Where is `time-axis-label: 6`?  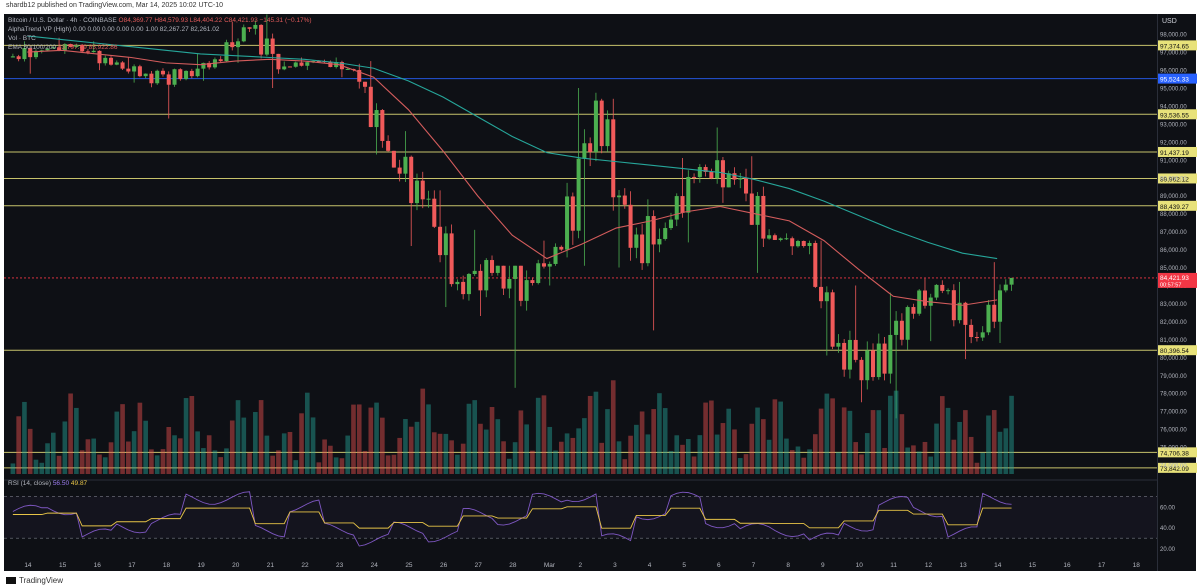
time-axis-label: 6 is located at coordinates (719, 565).